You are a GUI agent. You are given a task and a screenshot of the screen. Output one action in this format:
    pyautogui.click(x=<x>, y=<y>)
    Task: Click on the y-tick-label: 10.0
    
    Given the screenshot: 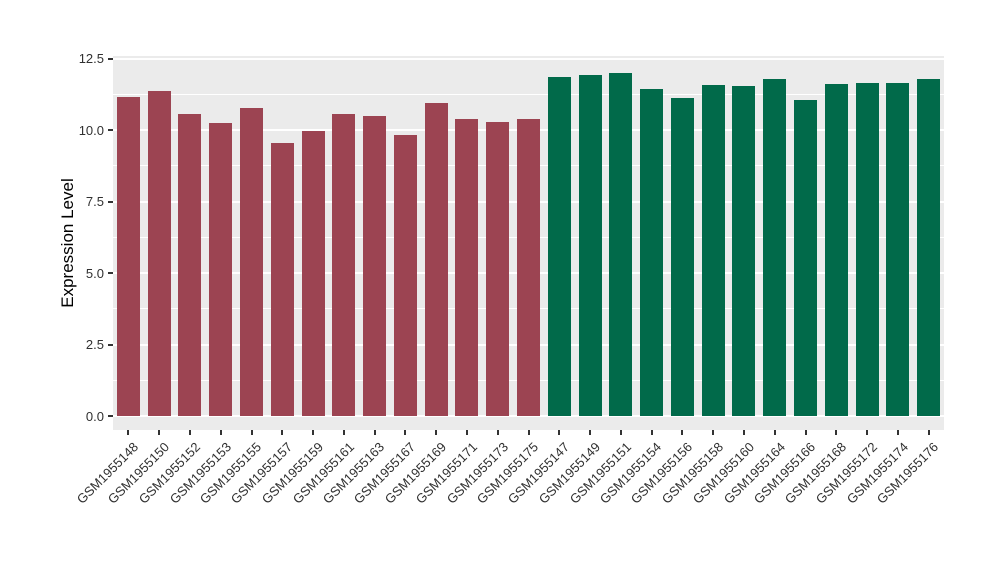 What is the action you would take?
    pyautogui.click(x=91, y=130)
    